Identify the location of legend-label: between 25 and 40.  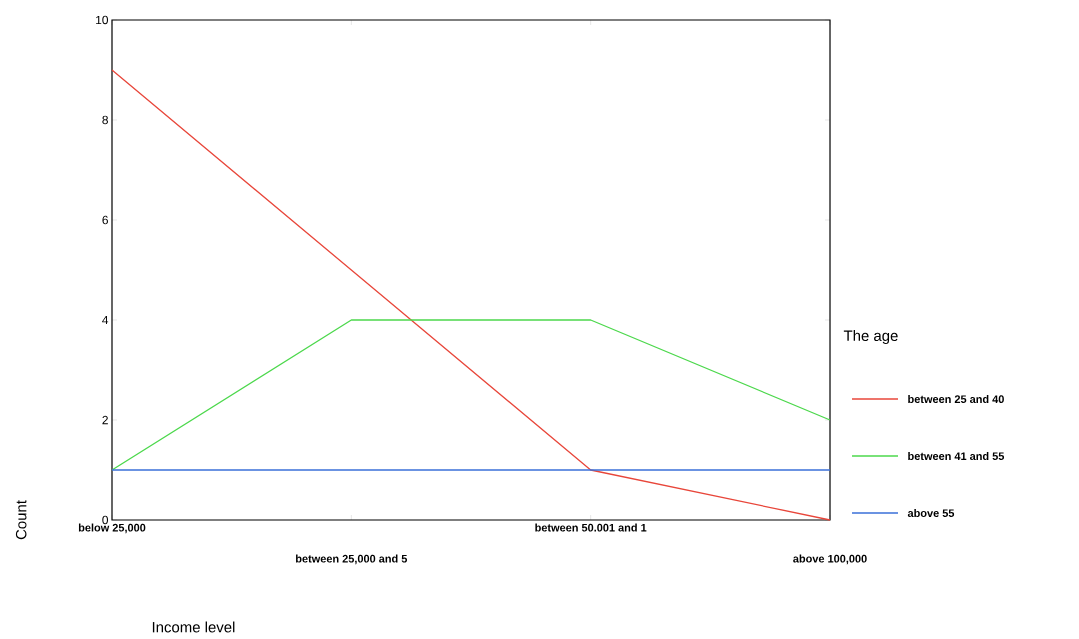
(956, 399).